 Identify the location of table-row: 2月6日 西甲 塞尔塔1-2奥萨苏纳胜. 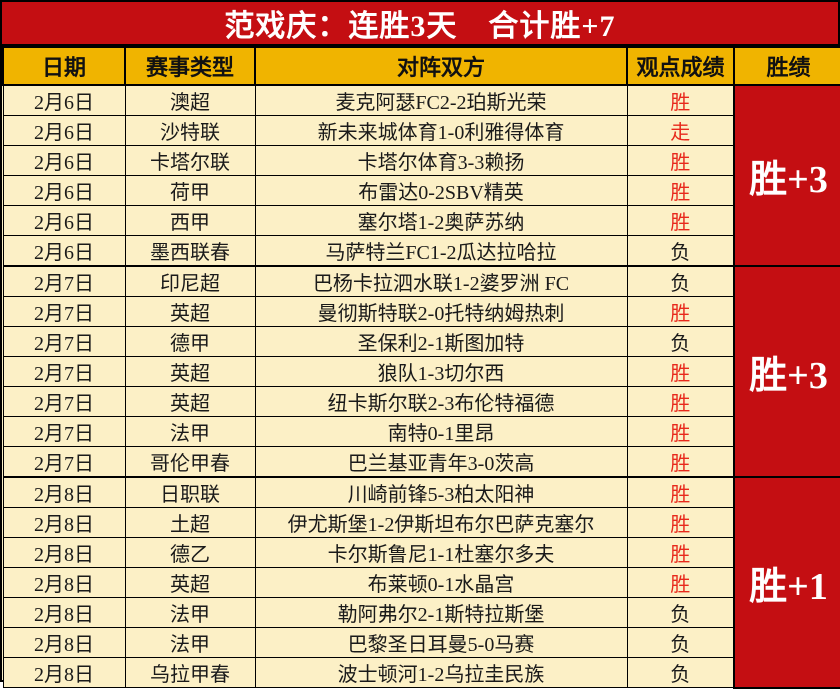
(421, 220).